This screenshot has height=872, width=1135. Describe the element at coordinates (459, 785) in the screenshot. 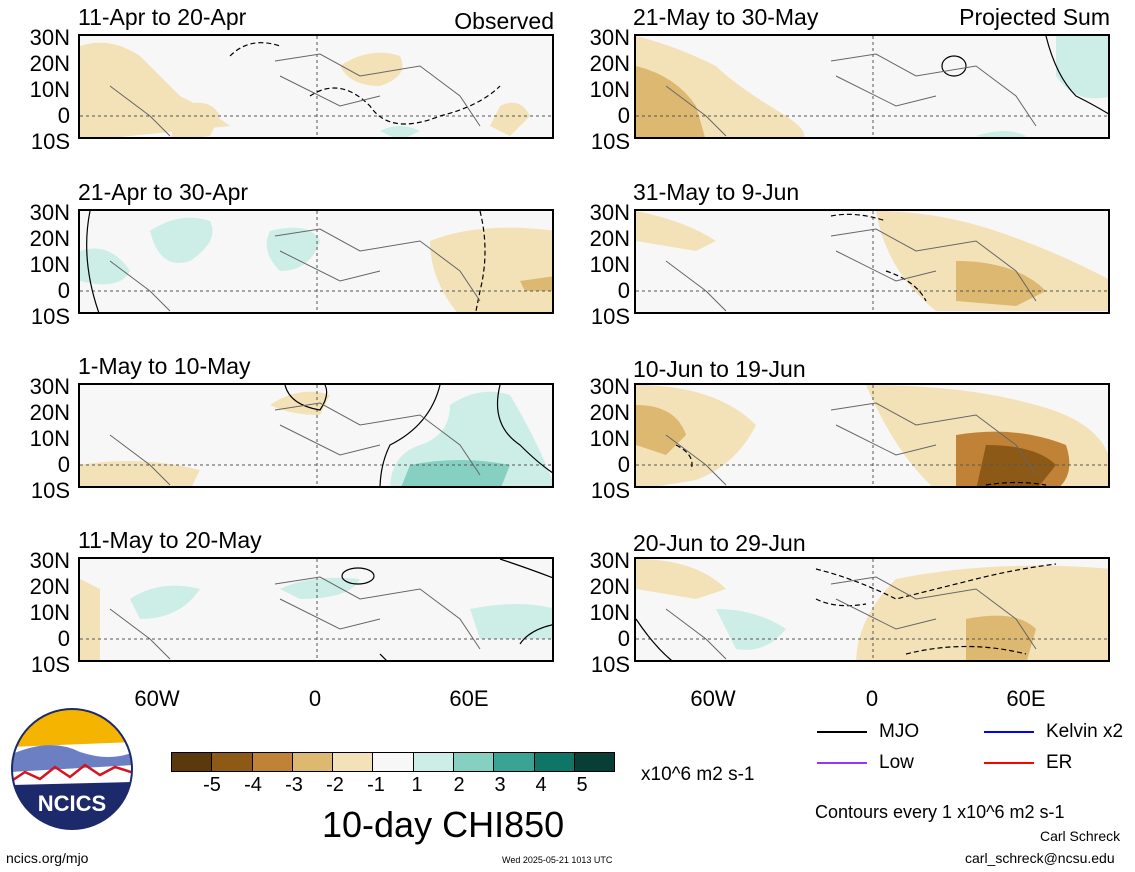

I see `colorbar-tick: 2` at that location.